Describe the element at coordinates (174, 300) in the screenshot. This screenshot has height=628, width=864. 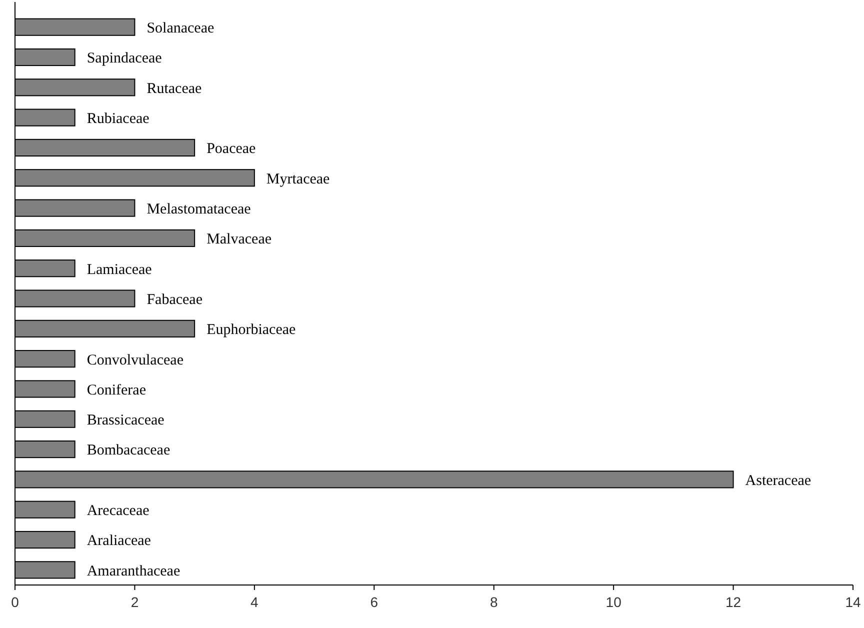
I see `y-tick-label: Fabaceae` at that location.